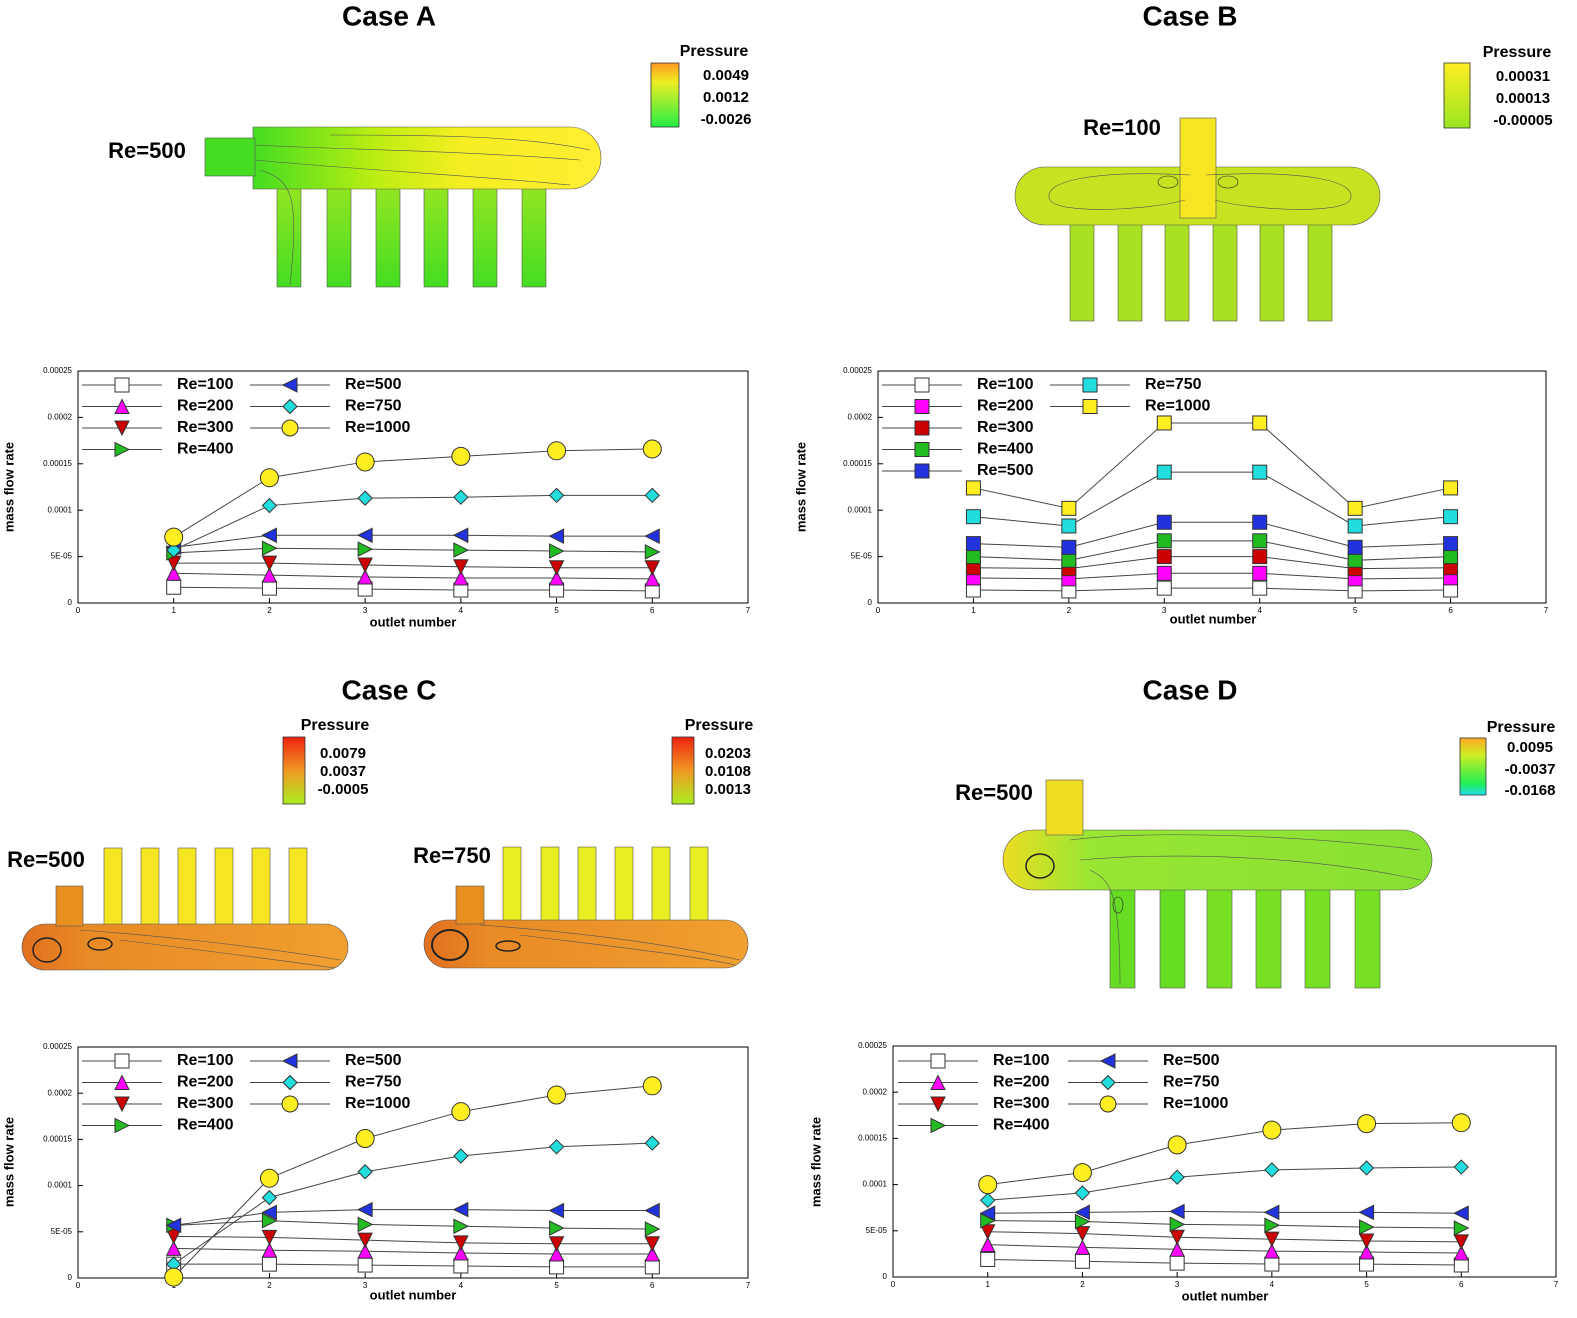 The width and height of the screenshot is (1577, 1318). Describe the element at coordinates (994, 792) in the screenshot. I see `re-label: Re=500` at that location.